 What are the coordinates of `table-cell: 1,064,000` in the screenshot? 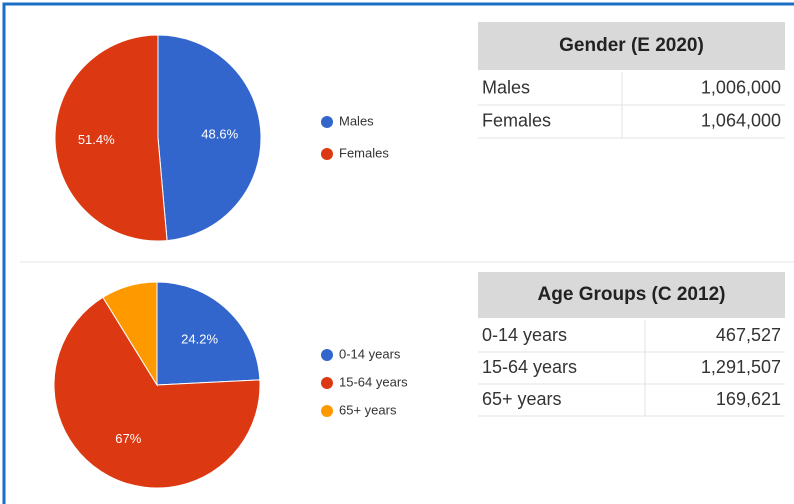 It's located at (741, 120).